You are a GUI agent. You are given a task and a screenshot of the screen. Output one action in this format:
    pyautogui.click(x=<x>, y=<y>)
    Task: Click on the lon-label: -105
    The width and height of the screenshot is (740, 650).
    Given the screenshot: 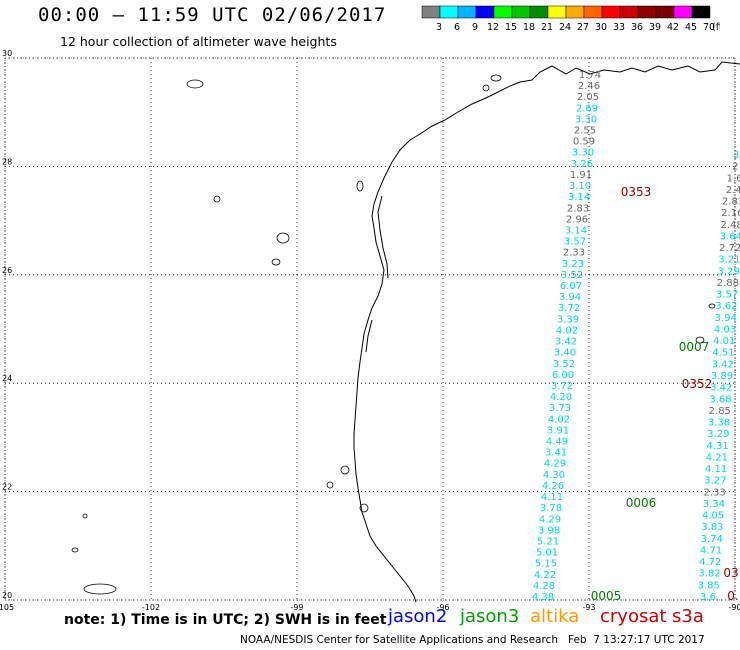 What is the action you would take?
    pyautogui.click(x=7, y=607)
    